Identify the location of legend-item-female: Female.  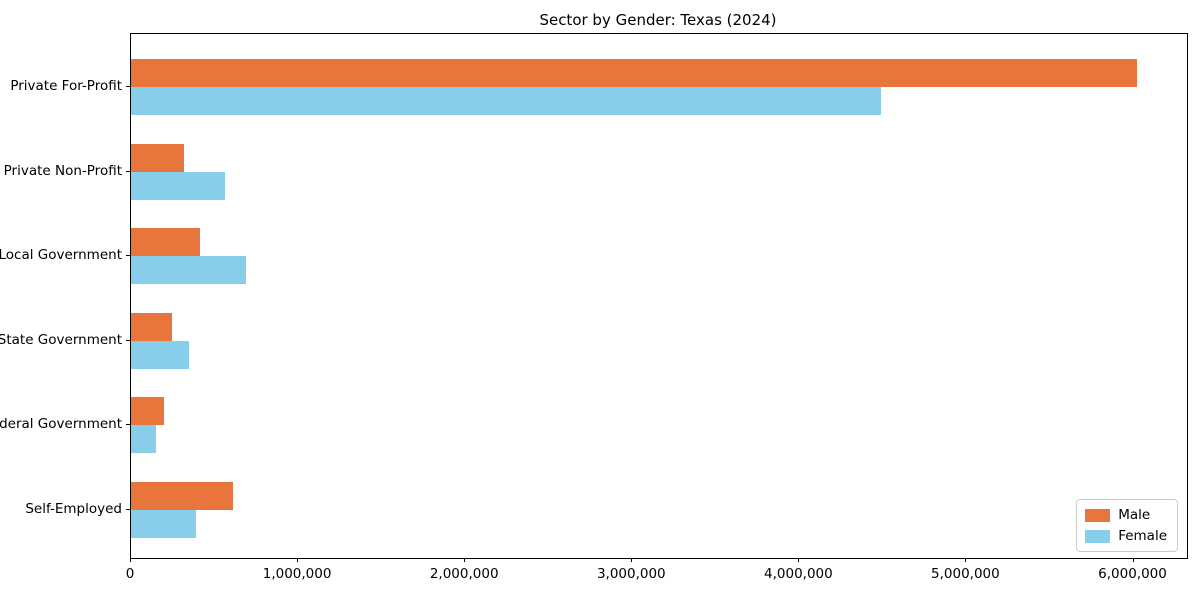
(1126, 536).